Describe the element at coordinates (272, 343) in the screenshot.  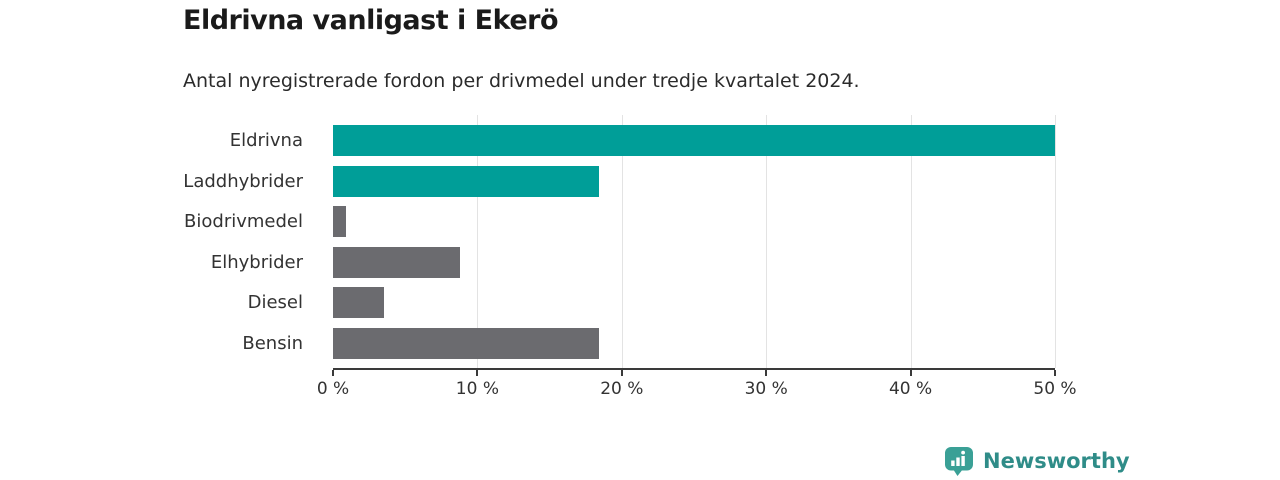
I see `category-label-bensin: Bensin` at that location.